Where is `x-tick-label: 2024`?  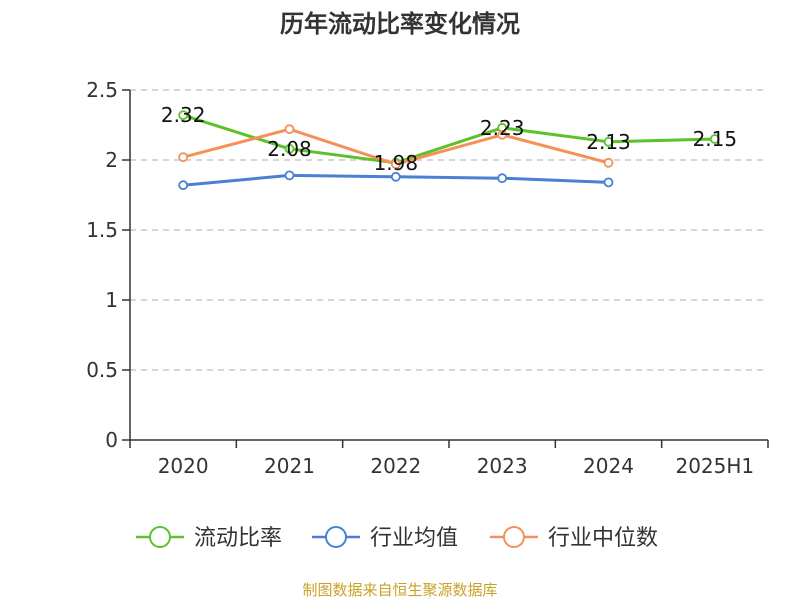
x-tick-label: 2024 is located at coordinates (608, 466).